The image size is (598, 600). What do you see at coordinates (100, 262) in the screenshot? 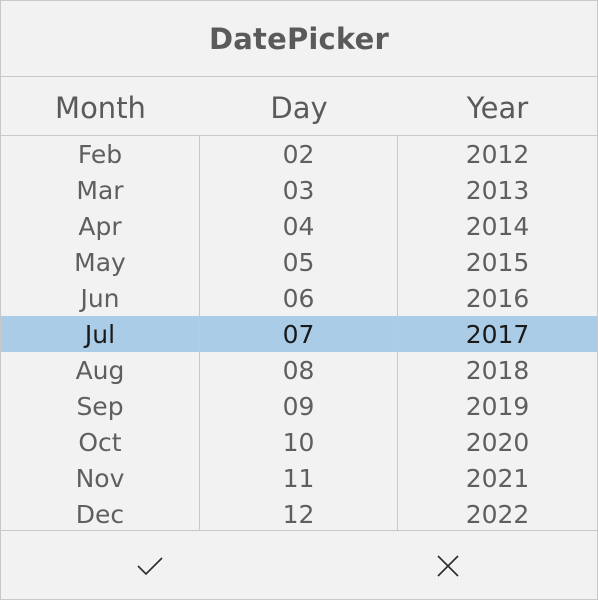
I see `month-item: May` at bounding box center [100, 262].